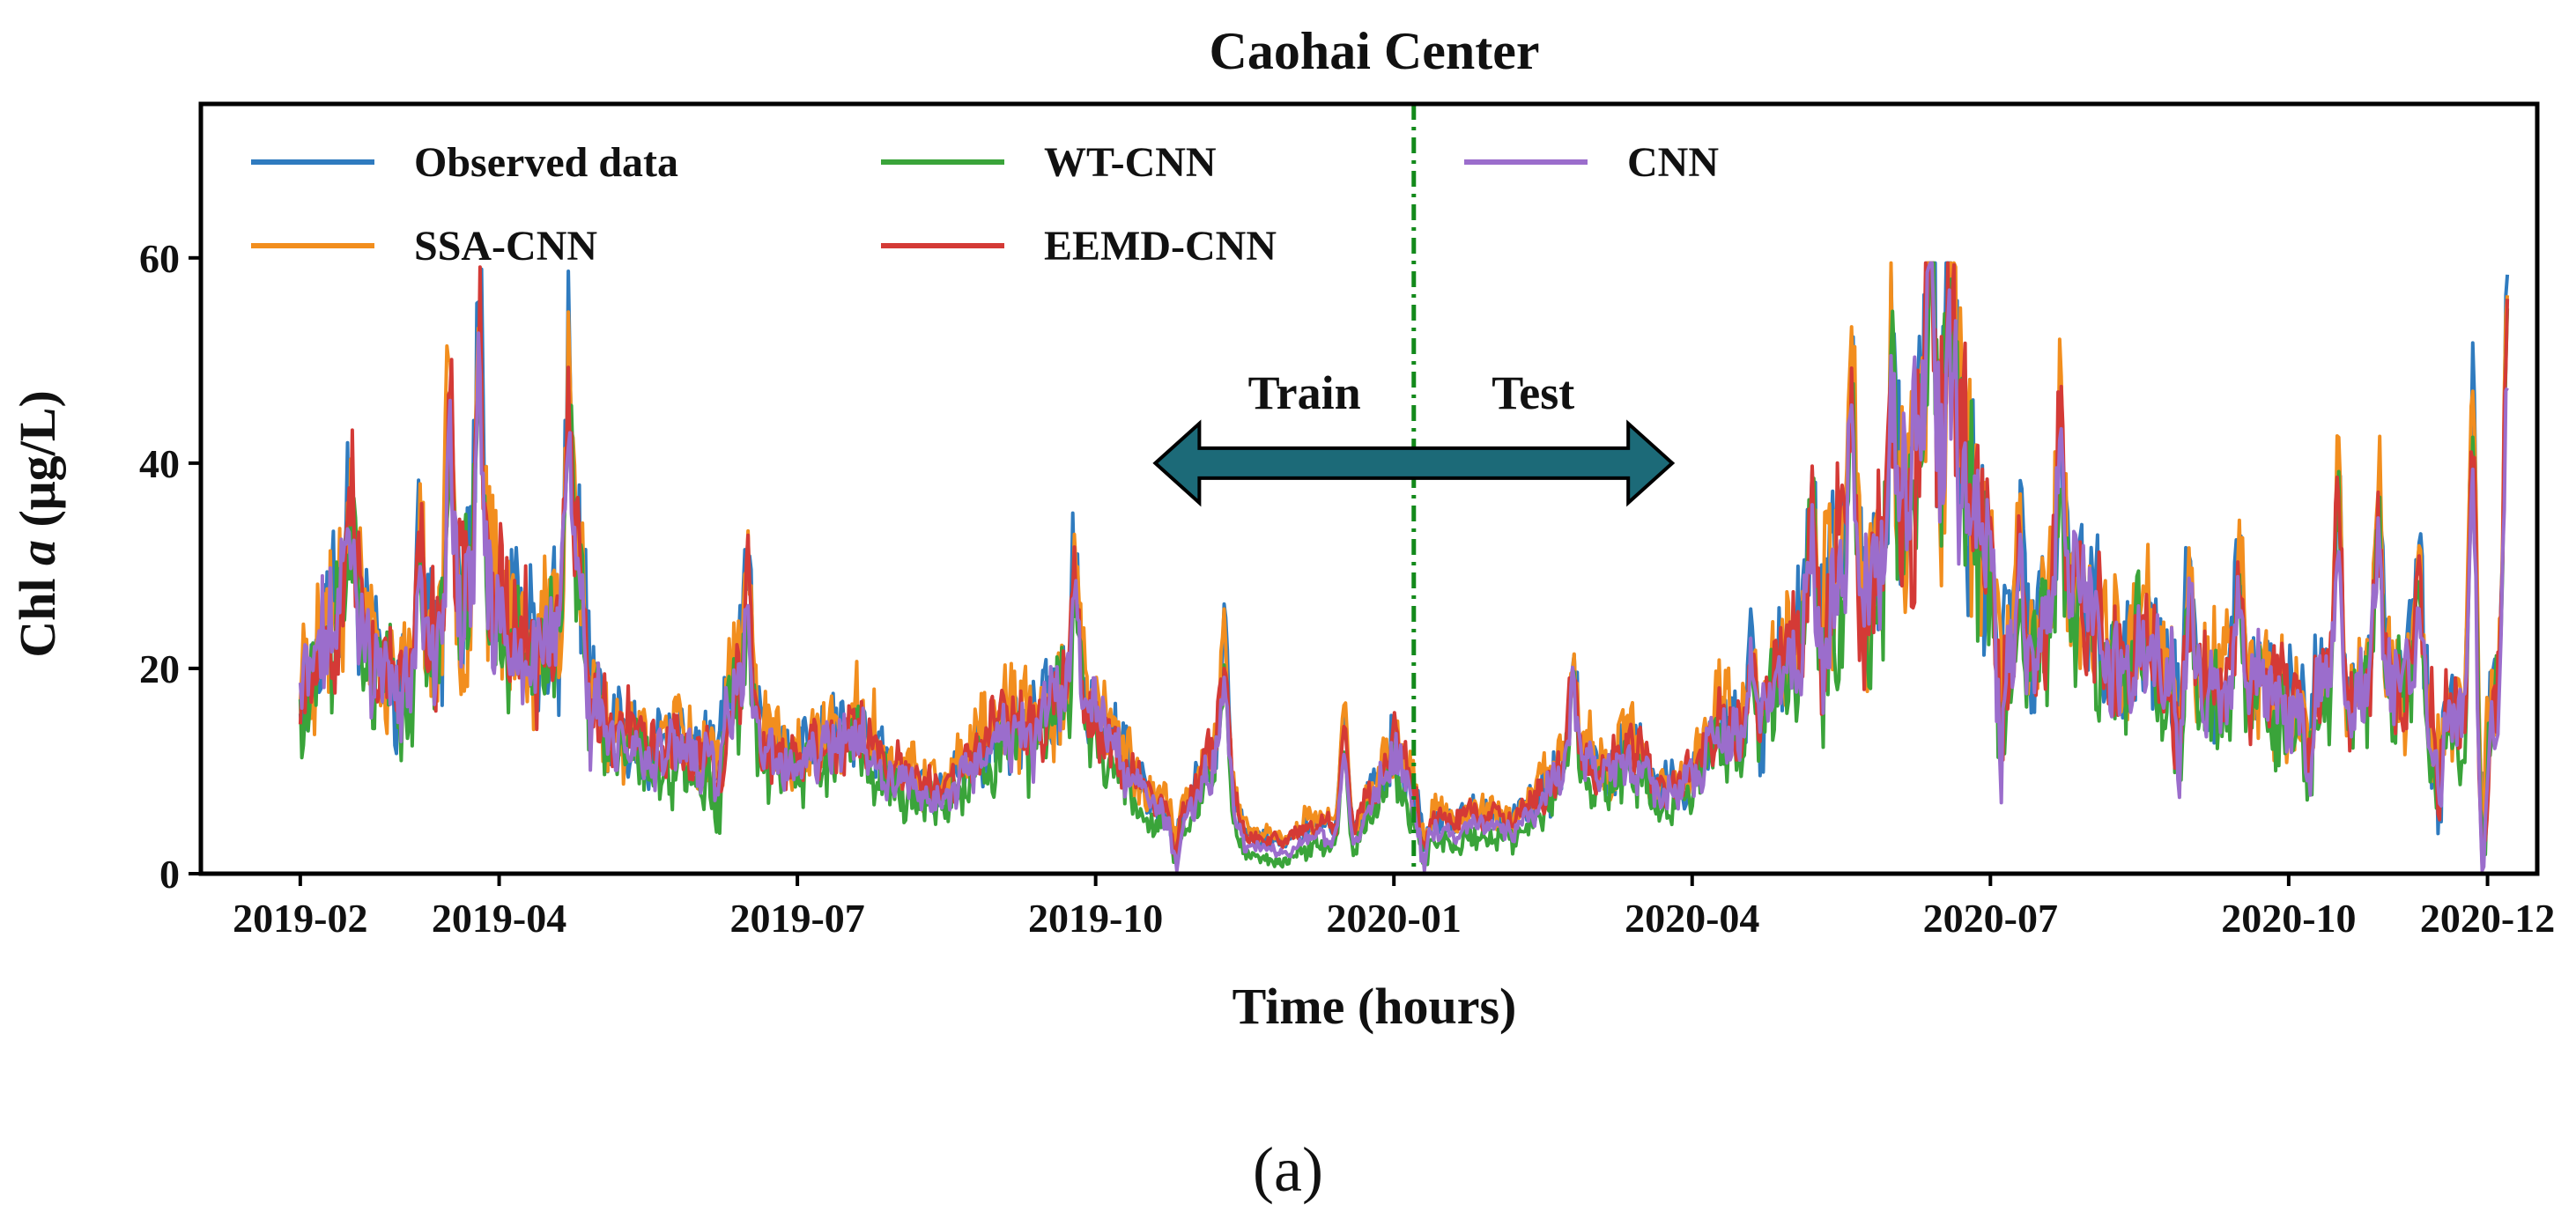 The width and height of the screenshot is (2576, 1211). Describe the element at coordinates (1305, 392) in the screenshot. I see `train-label: Train` at that location.